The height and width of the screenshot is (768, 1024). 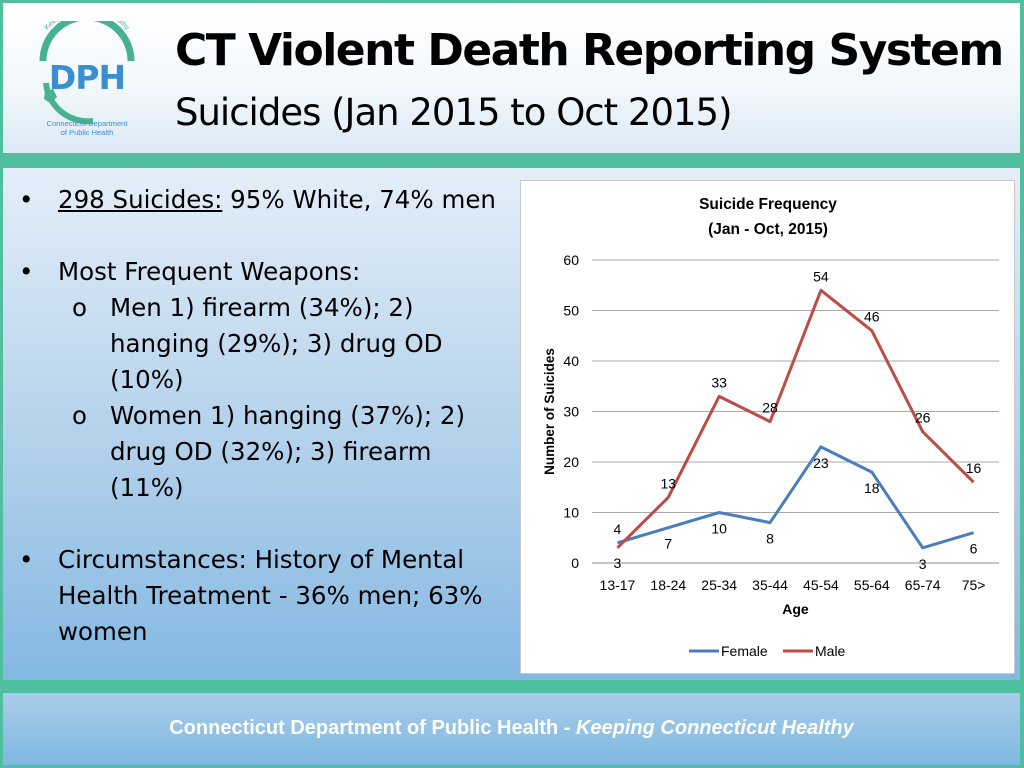 I want to click on bullet-item-suicides: • 298 Suicides: 95% White, 74% men, so click(x=262, y=200).